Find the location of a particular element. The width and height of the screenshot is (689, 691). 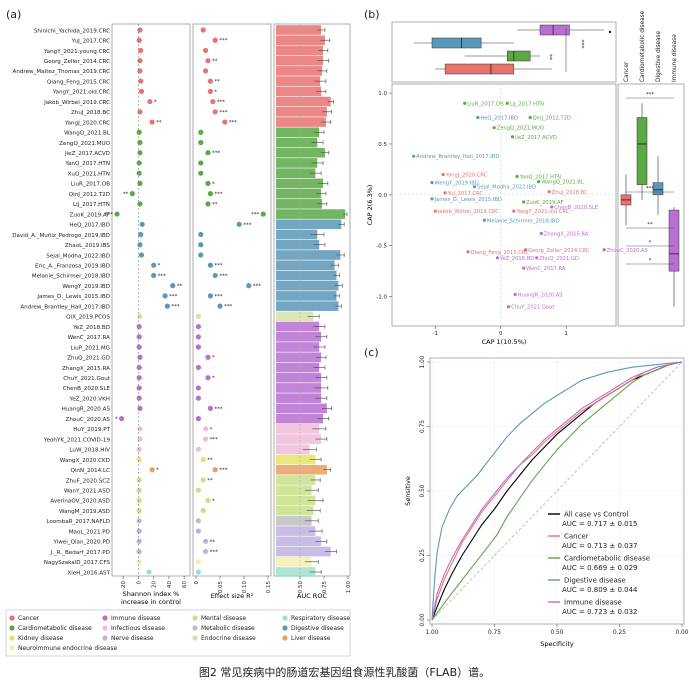

legend-label: Infectious disease is located at coordinates (138, 628).